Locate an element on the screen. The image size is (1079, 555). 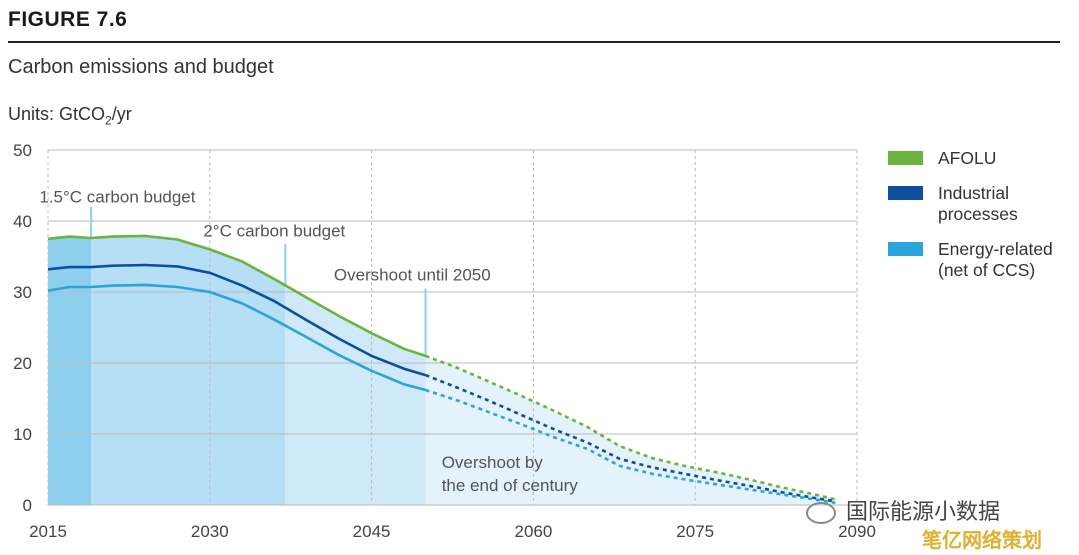
title-rule is located at coordinates (534, 42).